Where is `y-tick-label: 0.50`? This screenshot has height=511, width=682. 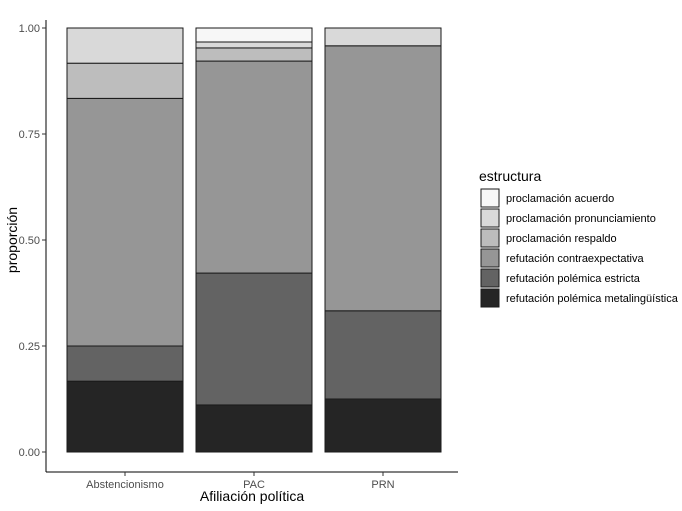
y-tick-label: 0.50 is located at coordinates (29, 241).